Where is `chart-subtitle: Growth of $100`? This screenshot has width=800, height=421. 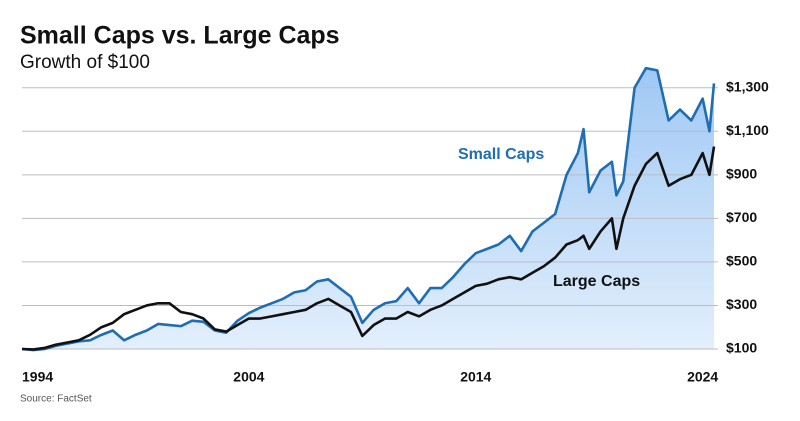 chart-subtitle: Growth of $100 is located at coordinates (85, 62).